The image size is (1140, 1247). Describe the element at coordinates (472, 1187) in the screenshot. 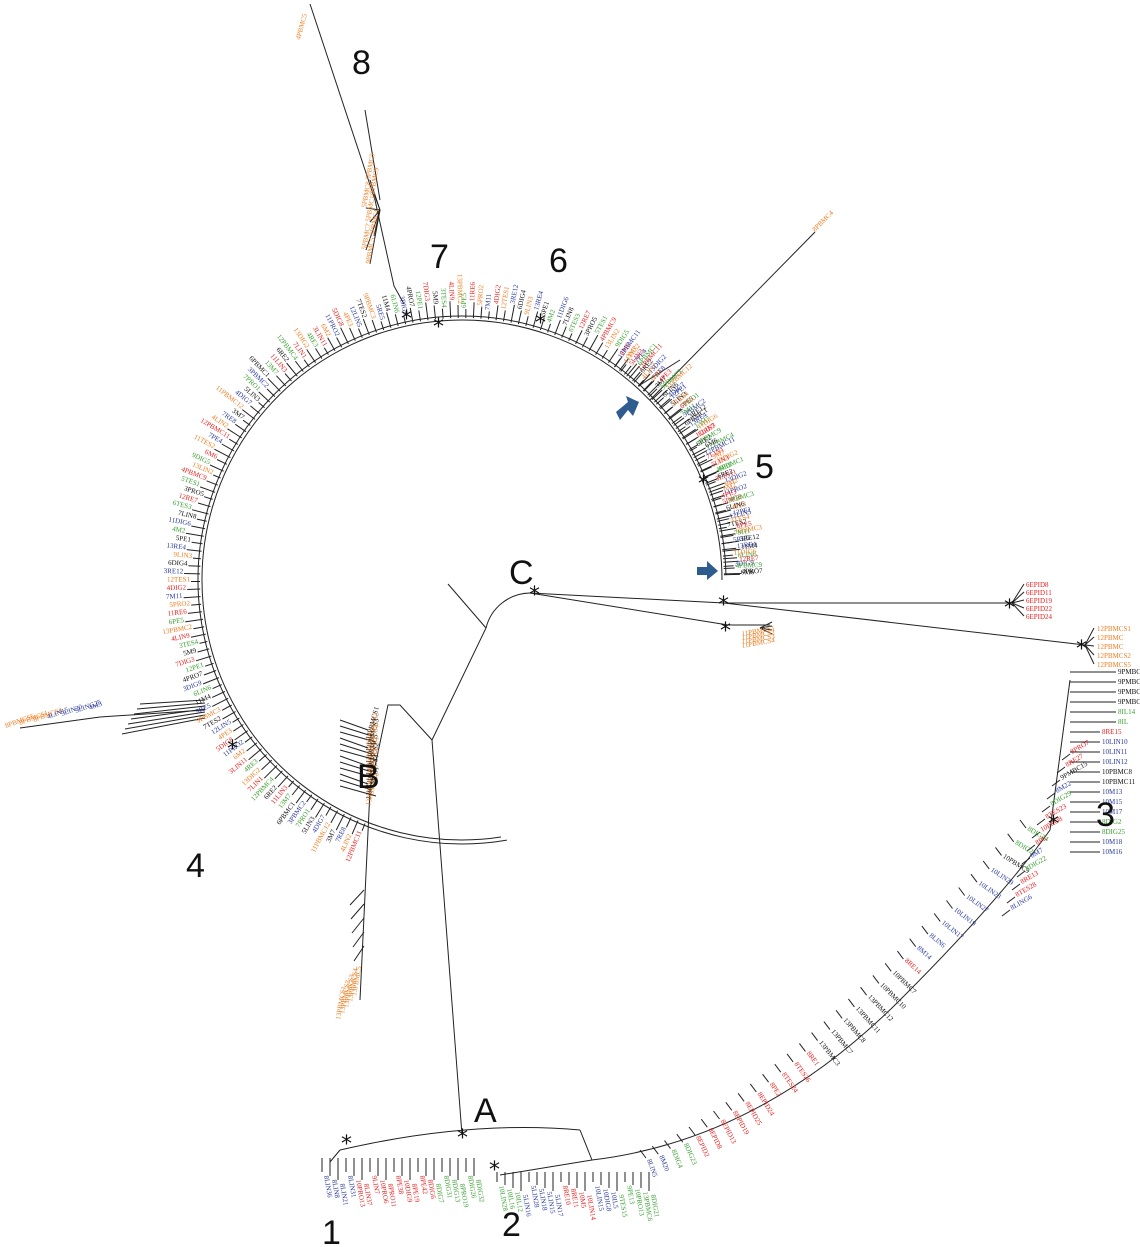

I see `leaf-label: 8DIG26` at that location.